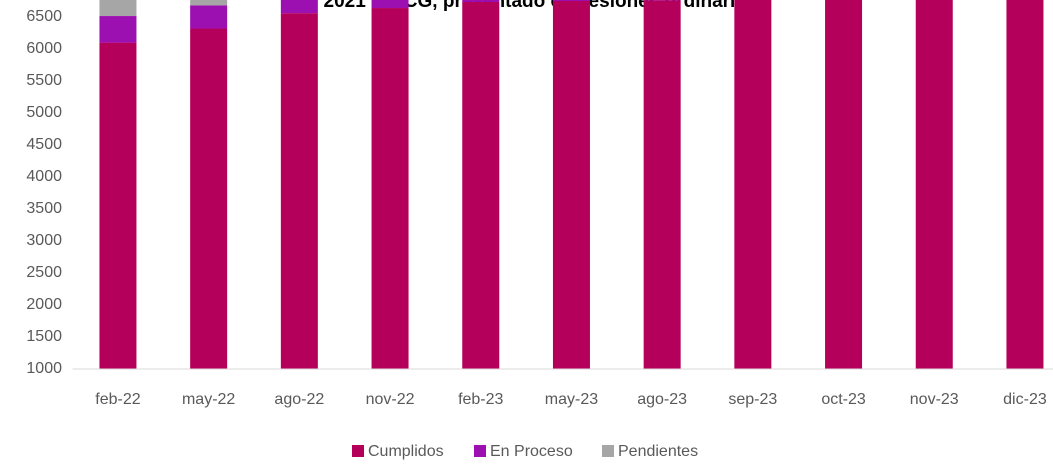 The width and height of the screenshot is (1053, 464). What do you see at coordinates (934, 399) in the screenshot?
I see `x-tick-label: nov-23` at bounding box center [934, 399].